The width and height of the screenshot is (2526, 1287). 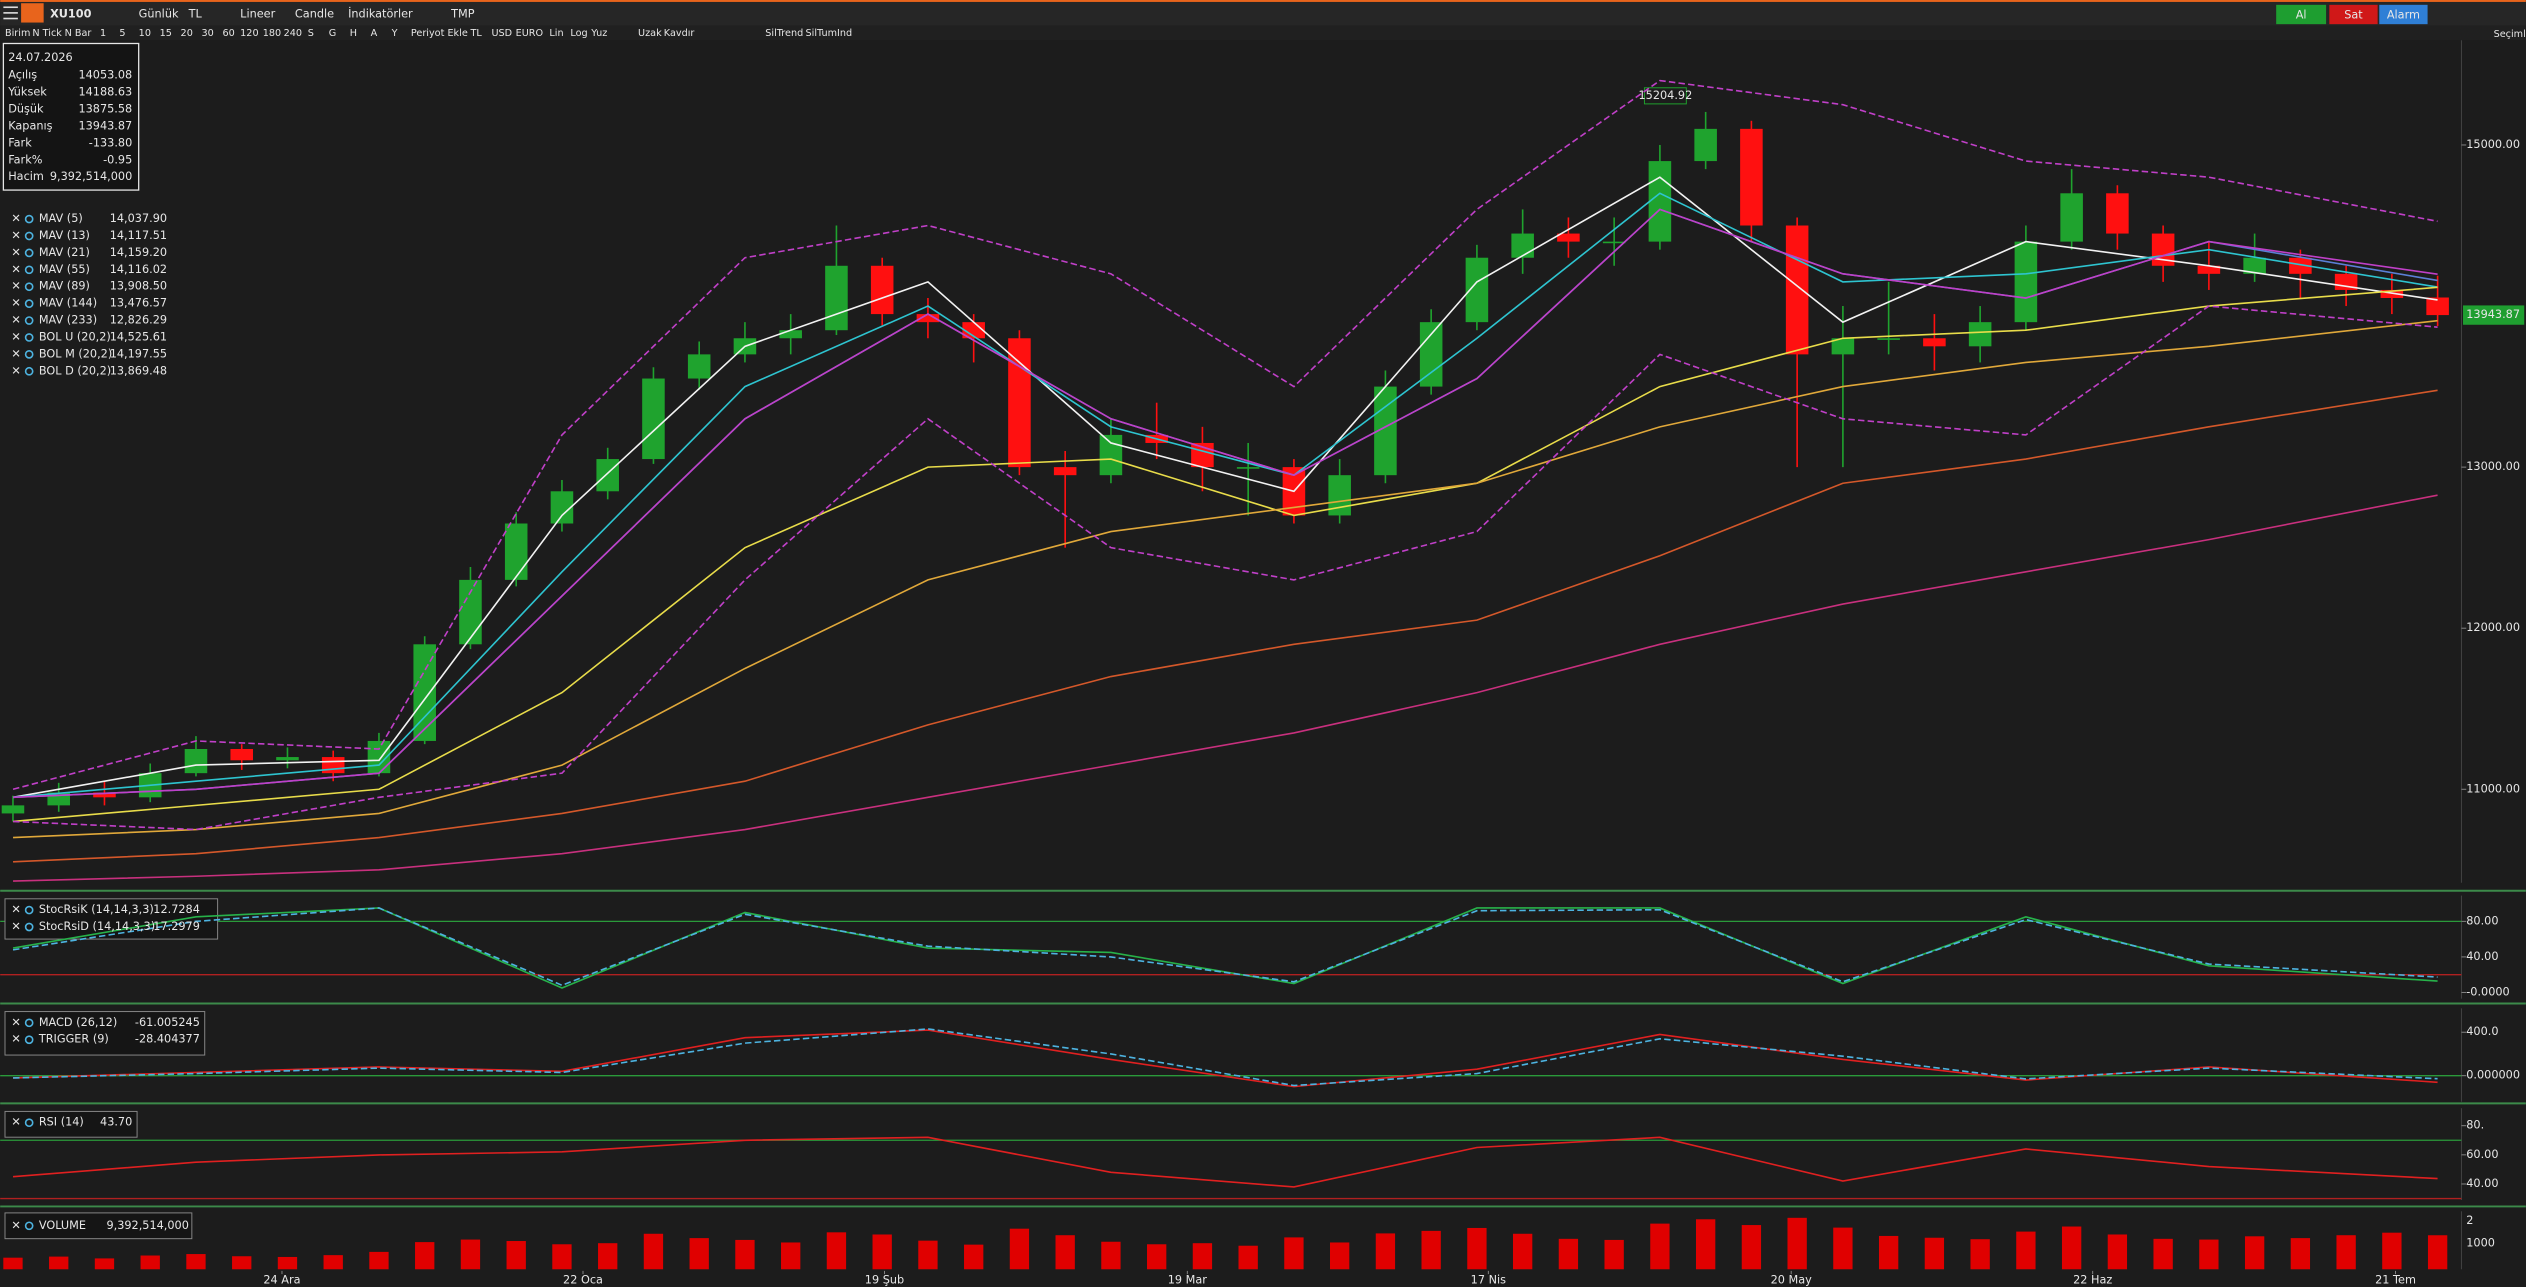 I want to click on subbar-item: SilTrend, so click(x=784, y=33).